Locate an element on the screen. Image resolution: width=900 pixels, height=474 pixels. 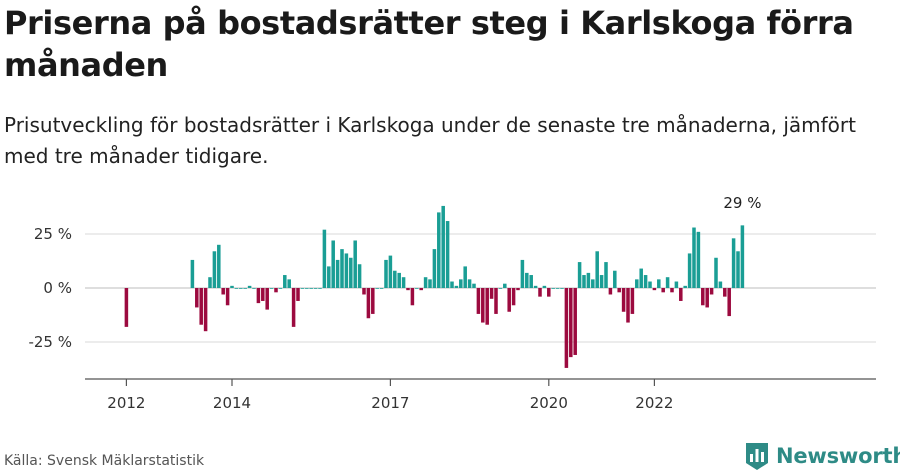
y-tick-label: 25 % is located at coordinates (53, 234).